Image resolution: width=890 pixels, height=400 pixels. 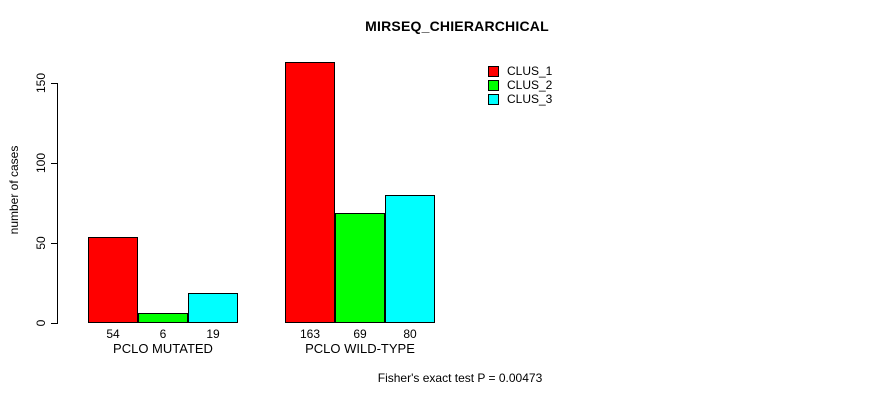 I want to click on bar-clus_3-group2, so click(x=410, y=259).